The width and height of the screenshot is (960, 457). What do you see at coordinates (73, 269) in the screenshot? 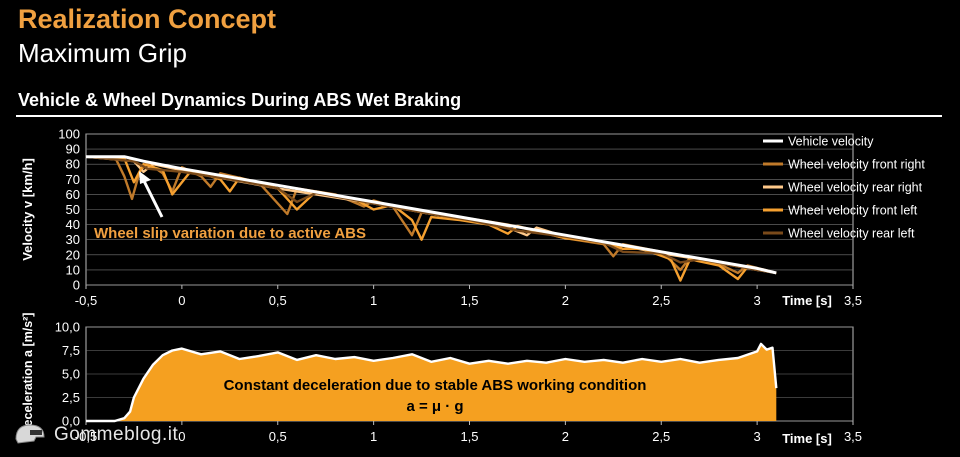
I see `y-tick-label: 10` at bounding box center [73, 269].